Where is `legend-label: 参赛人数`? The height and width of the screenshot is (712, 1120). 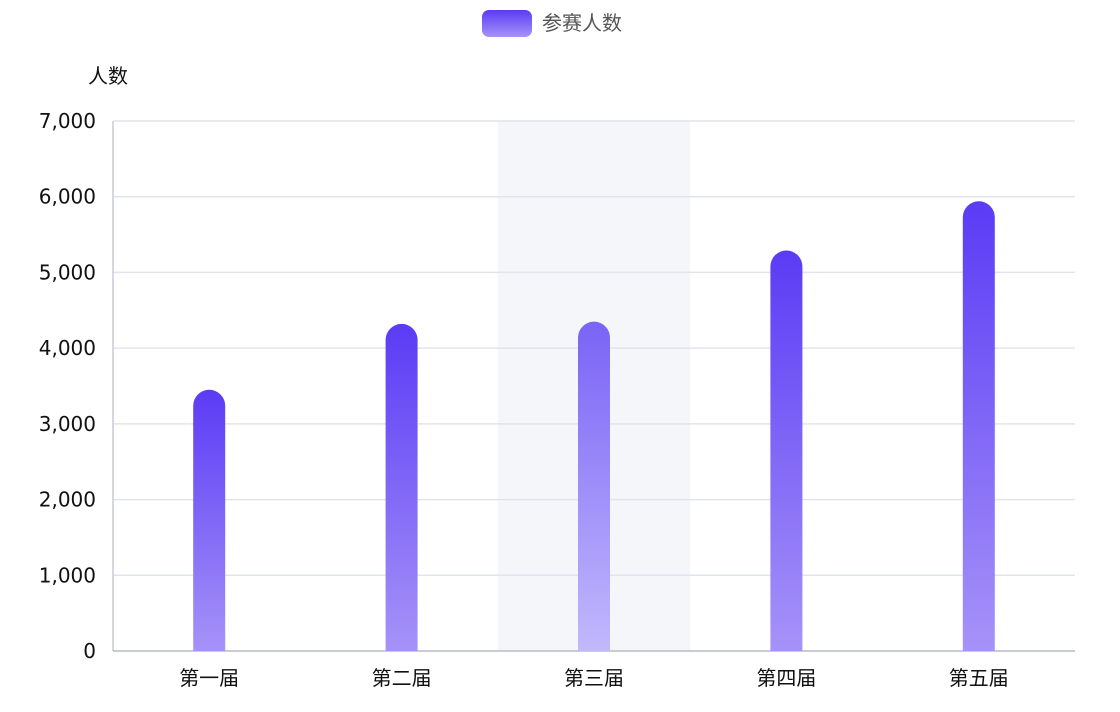
legend-label: 参赛人数 is located at coordinates (582, 23).